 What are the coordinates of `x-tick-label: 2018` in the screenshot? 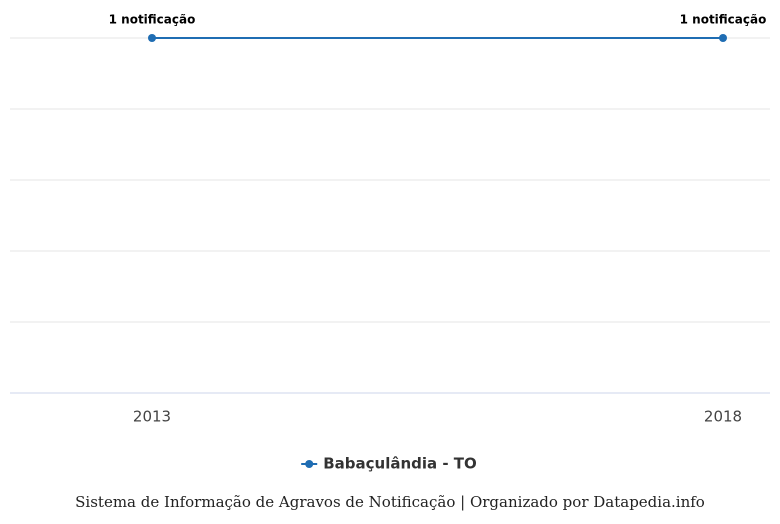 It's located at (723, 417).